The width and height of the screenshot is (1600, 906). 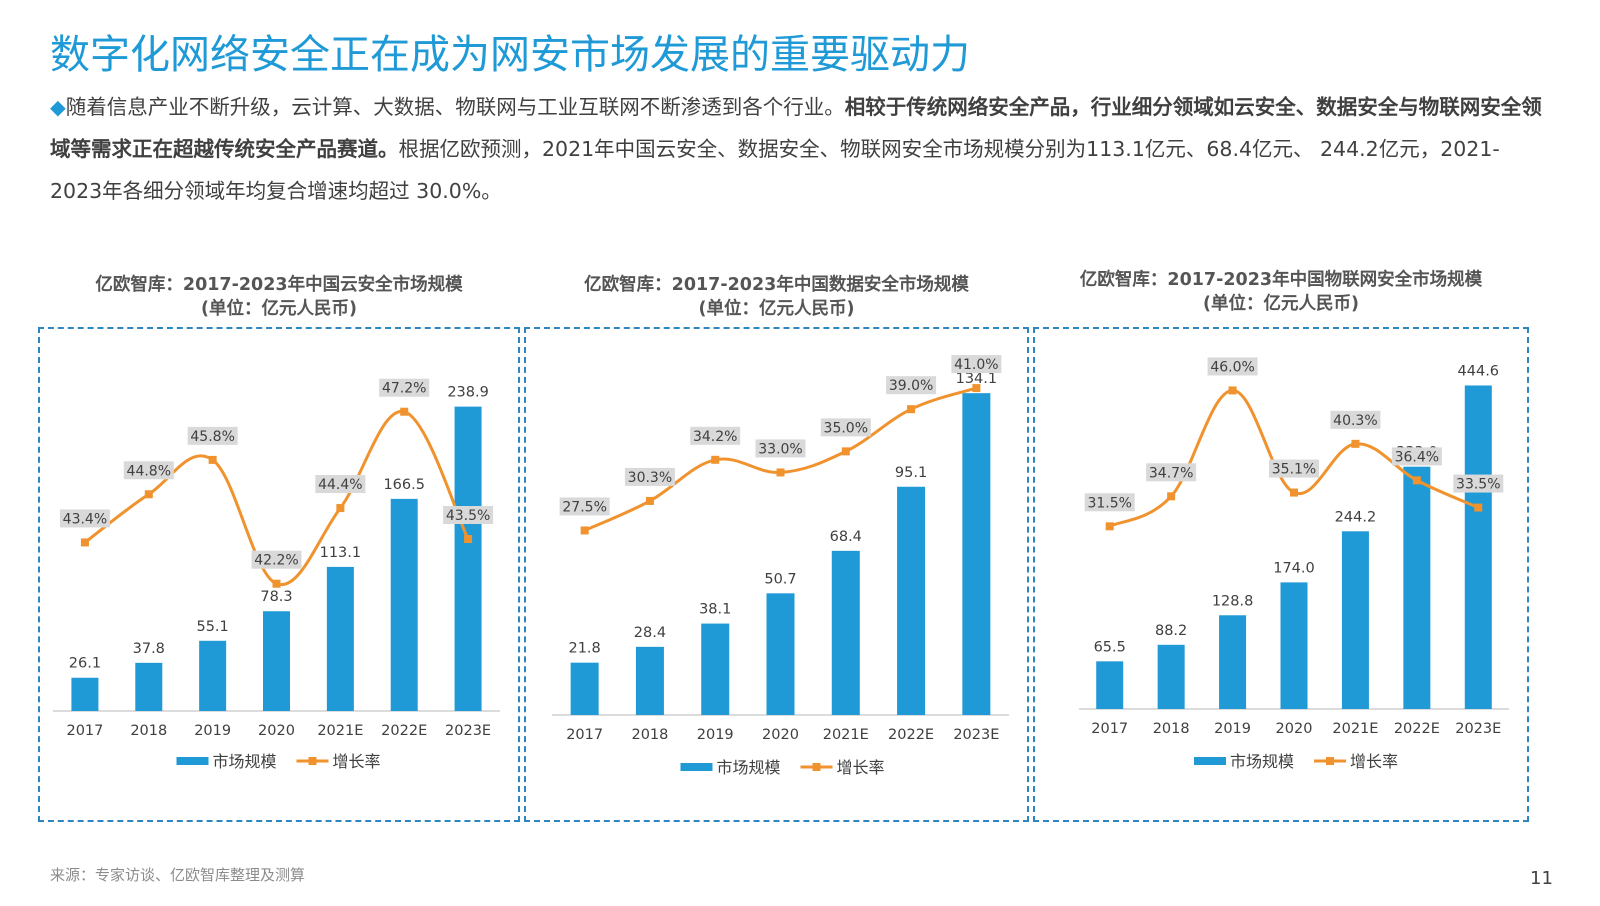 I want to click on growth-value-label: 27.5%, so click(x=584, y=507).